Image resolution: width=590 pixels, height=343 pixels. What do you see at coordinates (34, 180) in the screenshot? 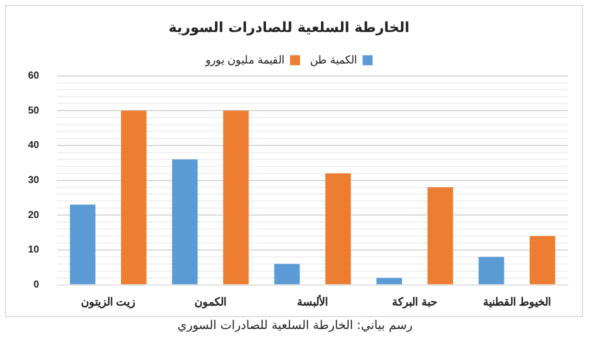
I see `y-tick-label: 30` at bounding box center [34, 180].